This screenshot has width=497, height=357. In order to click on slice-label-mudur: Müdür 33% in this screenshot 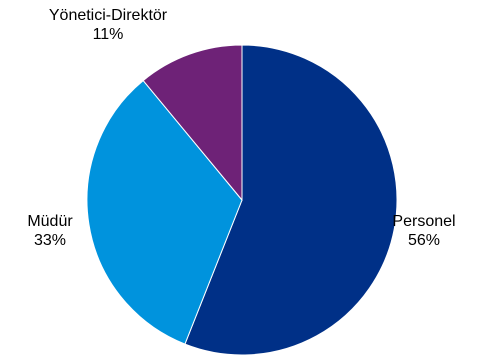, I will do `click(49, 231)`.